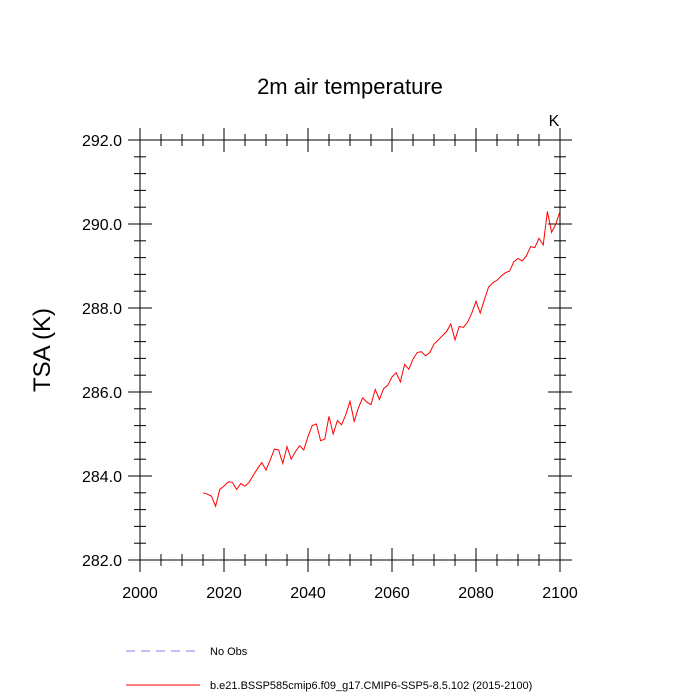 This screenshot has width=700, height=700. What do you see at coordinates (554, 121) in the screenshot?
I see `units-label: K` at bounding box center [554, 121].